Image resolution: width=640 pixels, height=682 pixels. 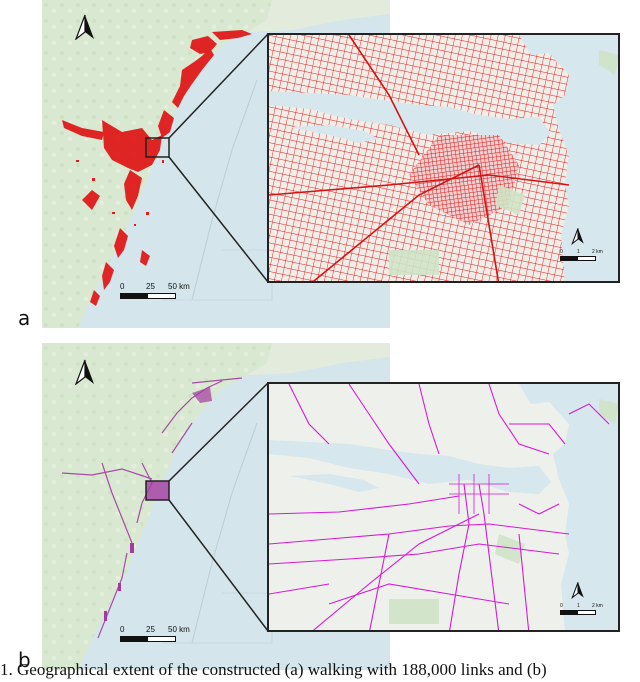 What do you see at coordinates (24, 318) in the screenshot?
I see `panel-label-a: a` at bounding box center [24, 318].